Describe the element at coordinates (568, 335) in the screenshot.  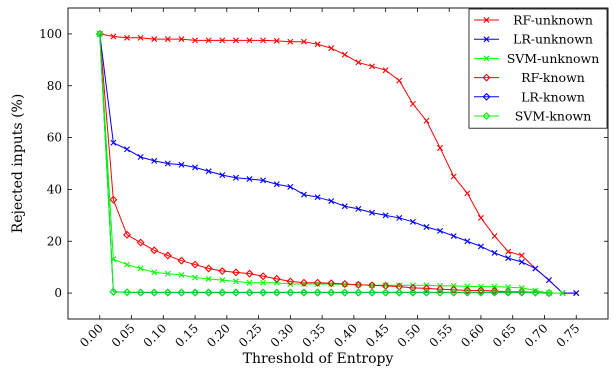
I see `x-tick-label: 0.75` at that location.